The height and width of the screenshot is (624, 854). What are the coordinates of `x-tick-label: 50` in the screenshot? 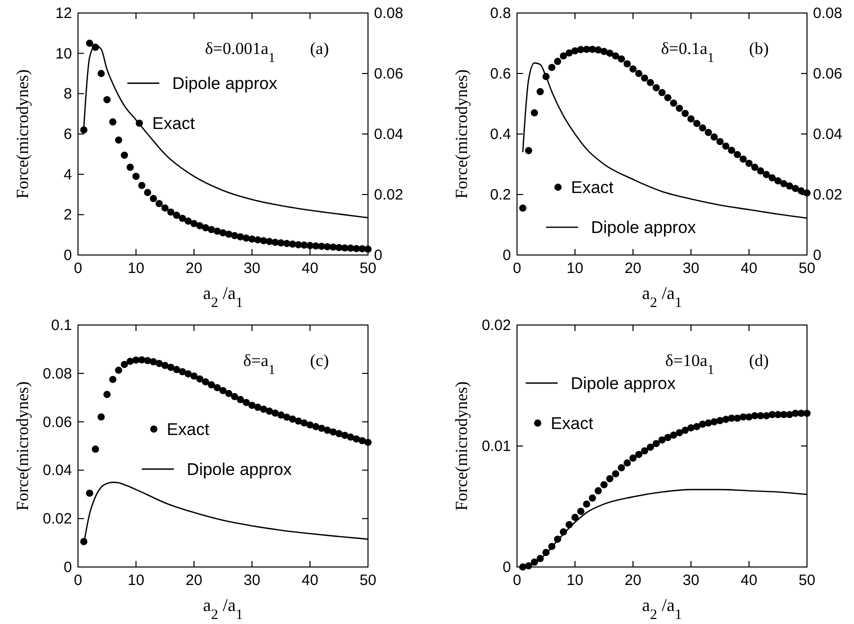 It's located at (807, 268).